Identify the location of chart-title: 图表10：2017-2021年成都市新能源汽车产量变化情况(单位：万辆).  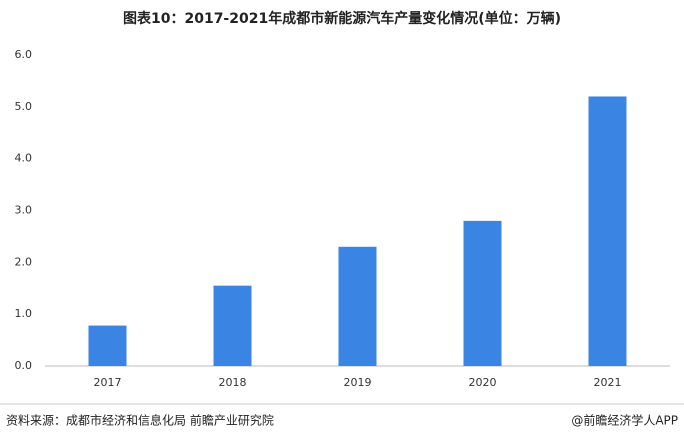
(342, 18).